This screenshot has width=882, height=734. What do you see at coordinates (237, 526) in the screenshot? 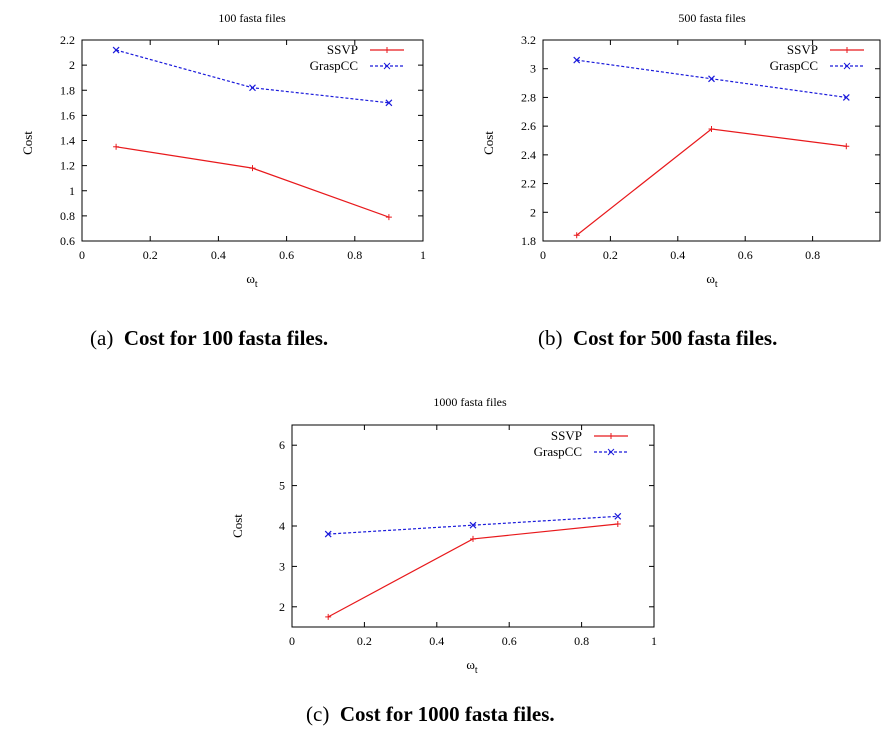
I see `c3-ylabel: Cost` at bounding box center [237, 526].